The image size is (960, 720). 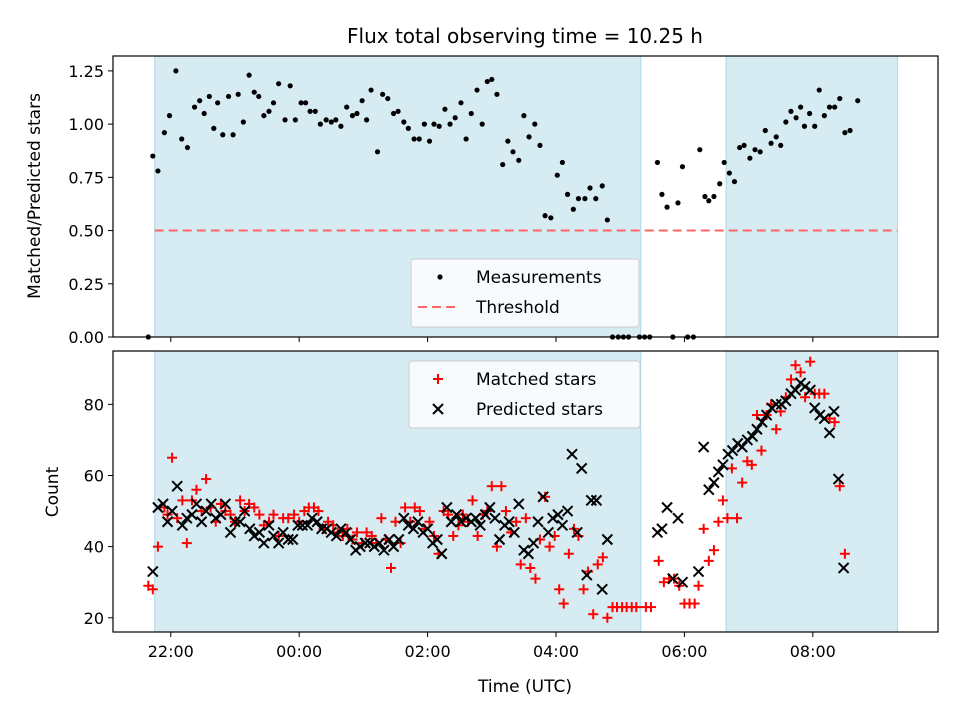 What do you see at coordinates (536, 380) in the screenshot?
I see `legend-matched-label: Matched stars` at bounding box center [536, 380].